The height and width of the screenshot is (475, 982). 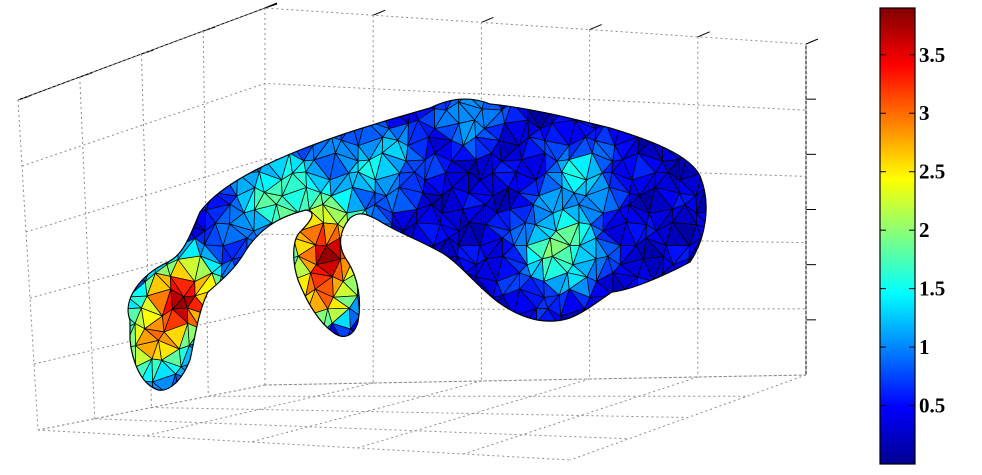 I want to click on axis-tick, so click(x=487, y=19).